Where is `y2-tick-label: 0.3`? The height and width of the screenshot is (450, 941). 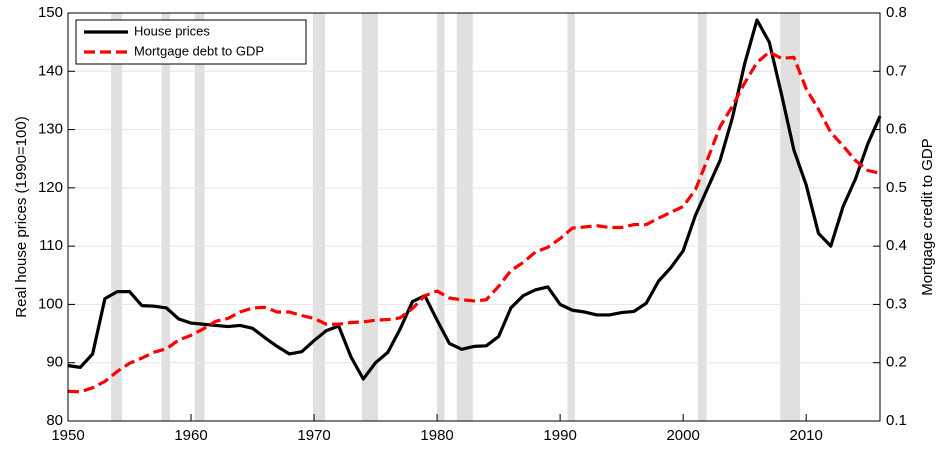 y2-tick-label: 0.3 is located at coordinates (896, 303).